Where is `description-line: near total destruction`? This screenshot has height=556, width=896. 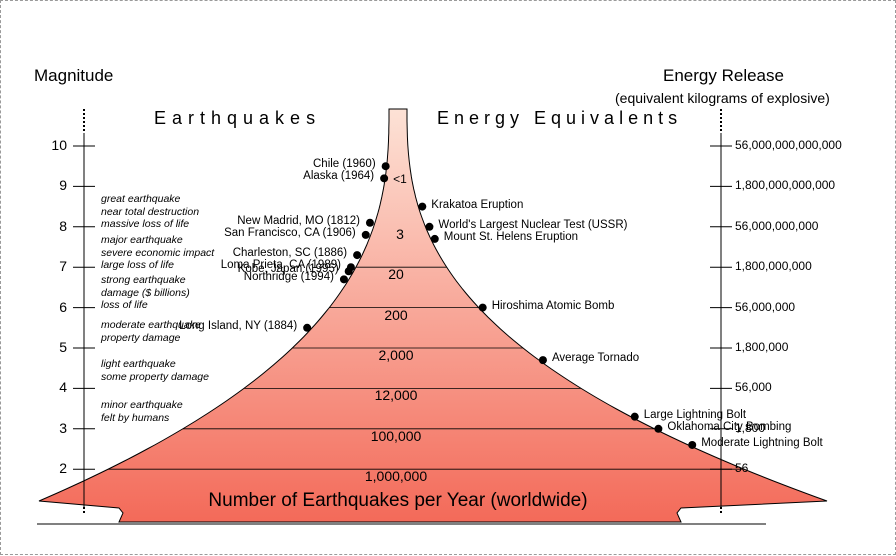
description-line: near total destruction is located at coordinates (150, 211).